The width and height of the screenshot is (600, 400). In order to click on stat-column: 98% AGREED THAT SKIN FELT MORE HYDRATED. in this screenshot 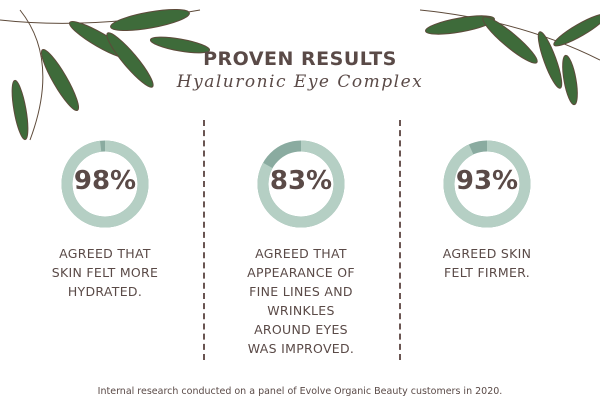, I will do `click(105, 218)`.